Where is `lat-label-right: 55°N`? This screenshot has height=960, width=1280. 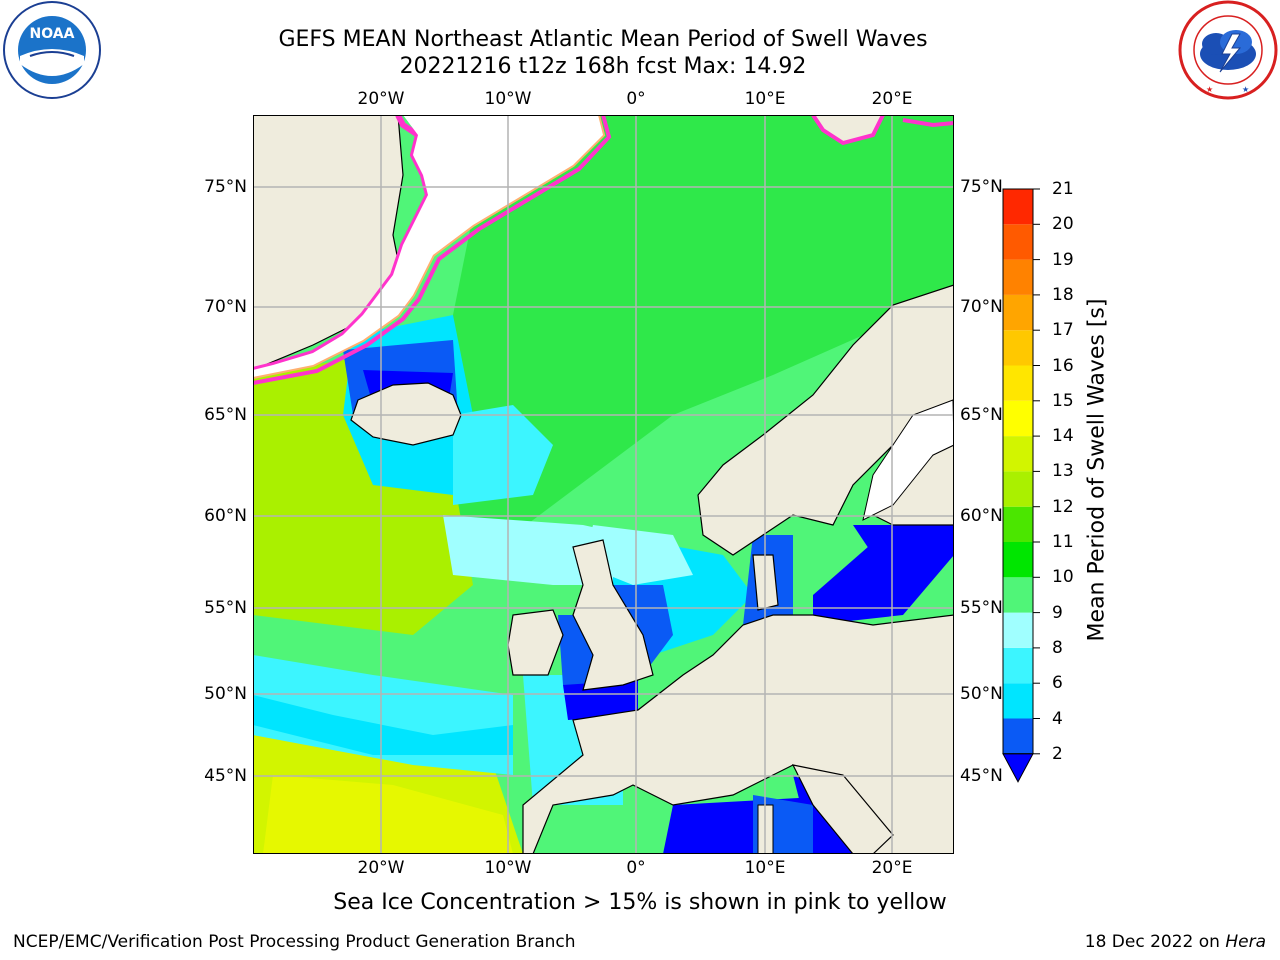
lat-label-right: 55°N is located at coordinates (981, 608).